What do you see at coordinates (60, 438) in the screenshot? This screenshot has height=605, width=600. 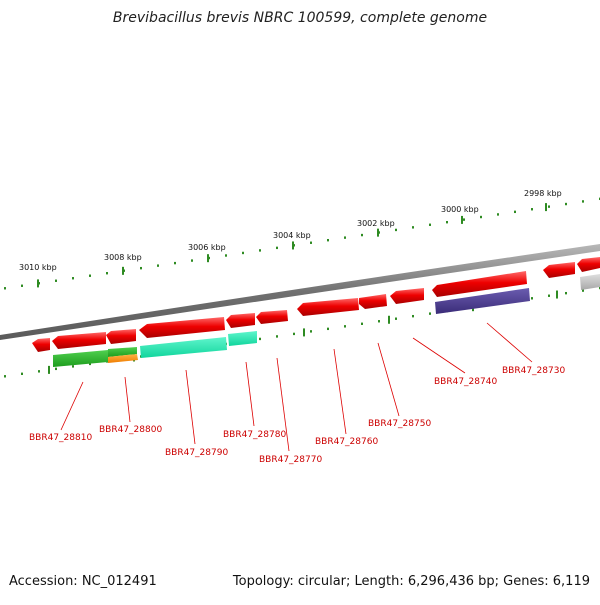 I see `gene-label-28810: BBR47_28810` at bounding box center [60, 438].